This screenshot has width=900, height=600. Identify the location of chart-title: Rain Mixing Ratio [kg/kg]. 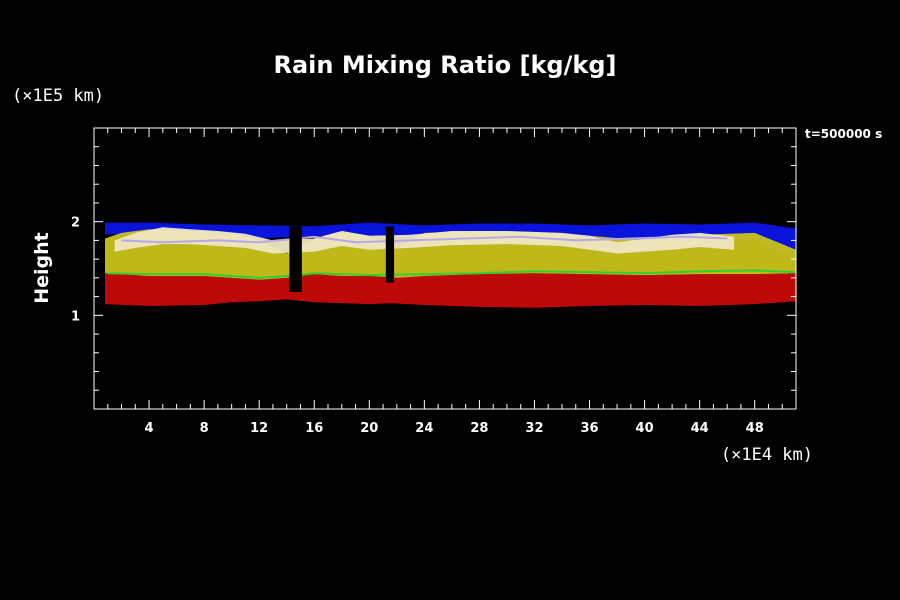
(445, 65).